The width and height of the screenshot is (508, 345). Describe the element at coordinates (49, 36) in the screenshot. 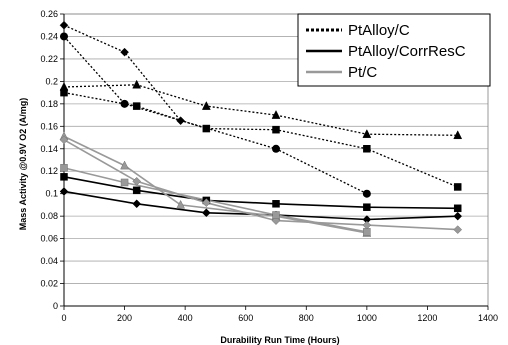

I see `y-tick-label: 0.24` at that location.